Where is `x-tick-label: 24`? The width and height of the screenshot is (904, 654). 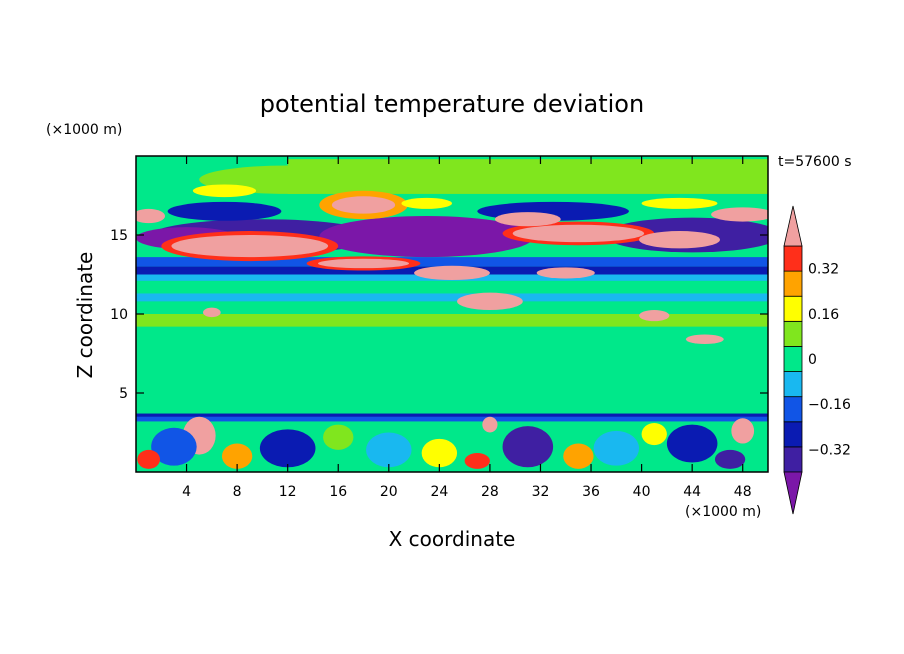
x-tick-label: 24 is located at coordinates (439, 492).